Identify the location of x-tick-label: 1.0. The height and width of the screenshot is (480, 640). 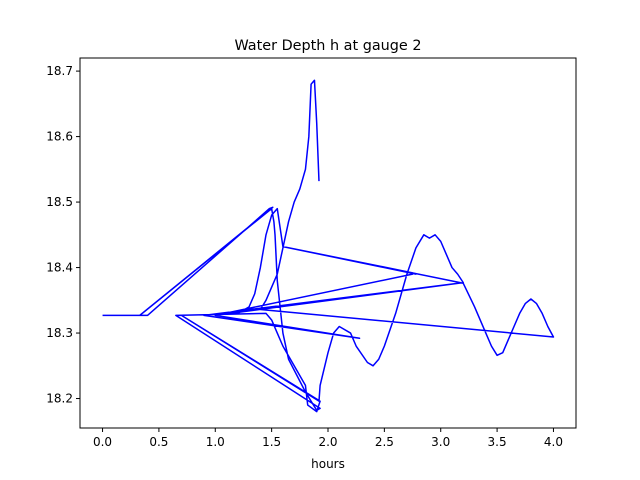
(215, 442).